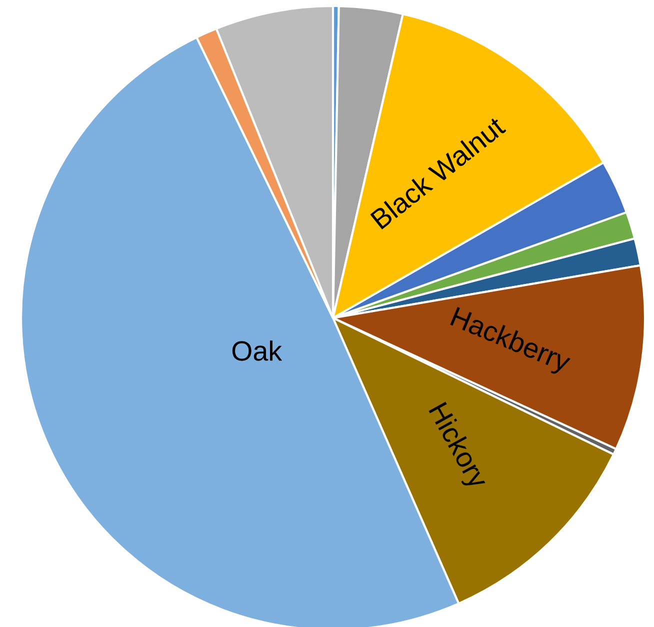 Image resolution: width=654 pixels, height=627 pixels. Describe the element at coordinates (257, 350) in the screenshot. I see `slice-label: Oak` at that location.